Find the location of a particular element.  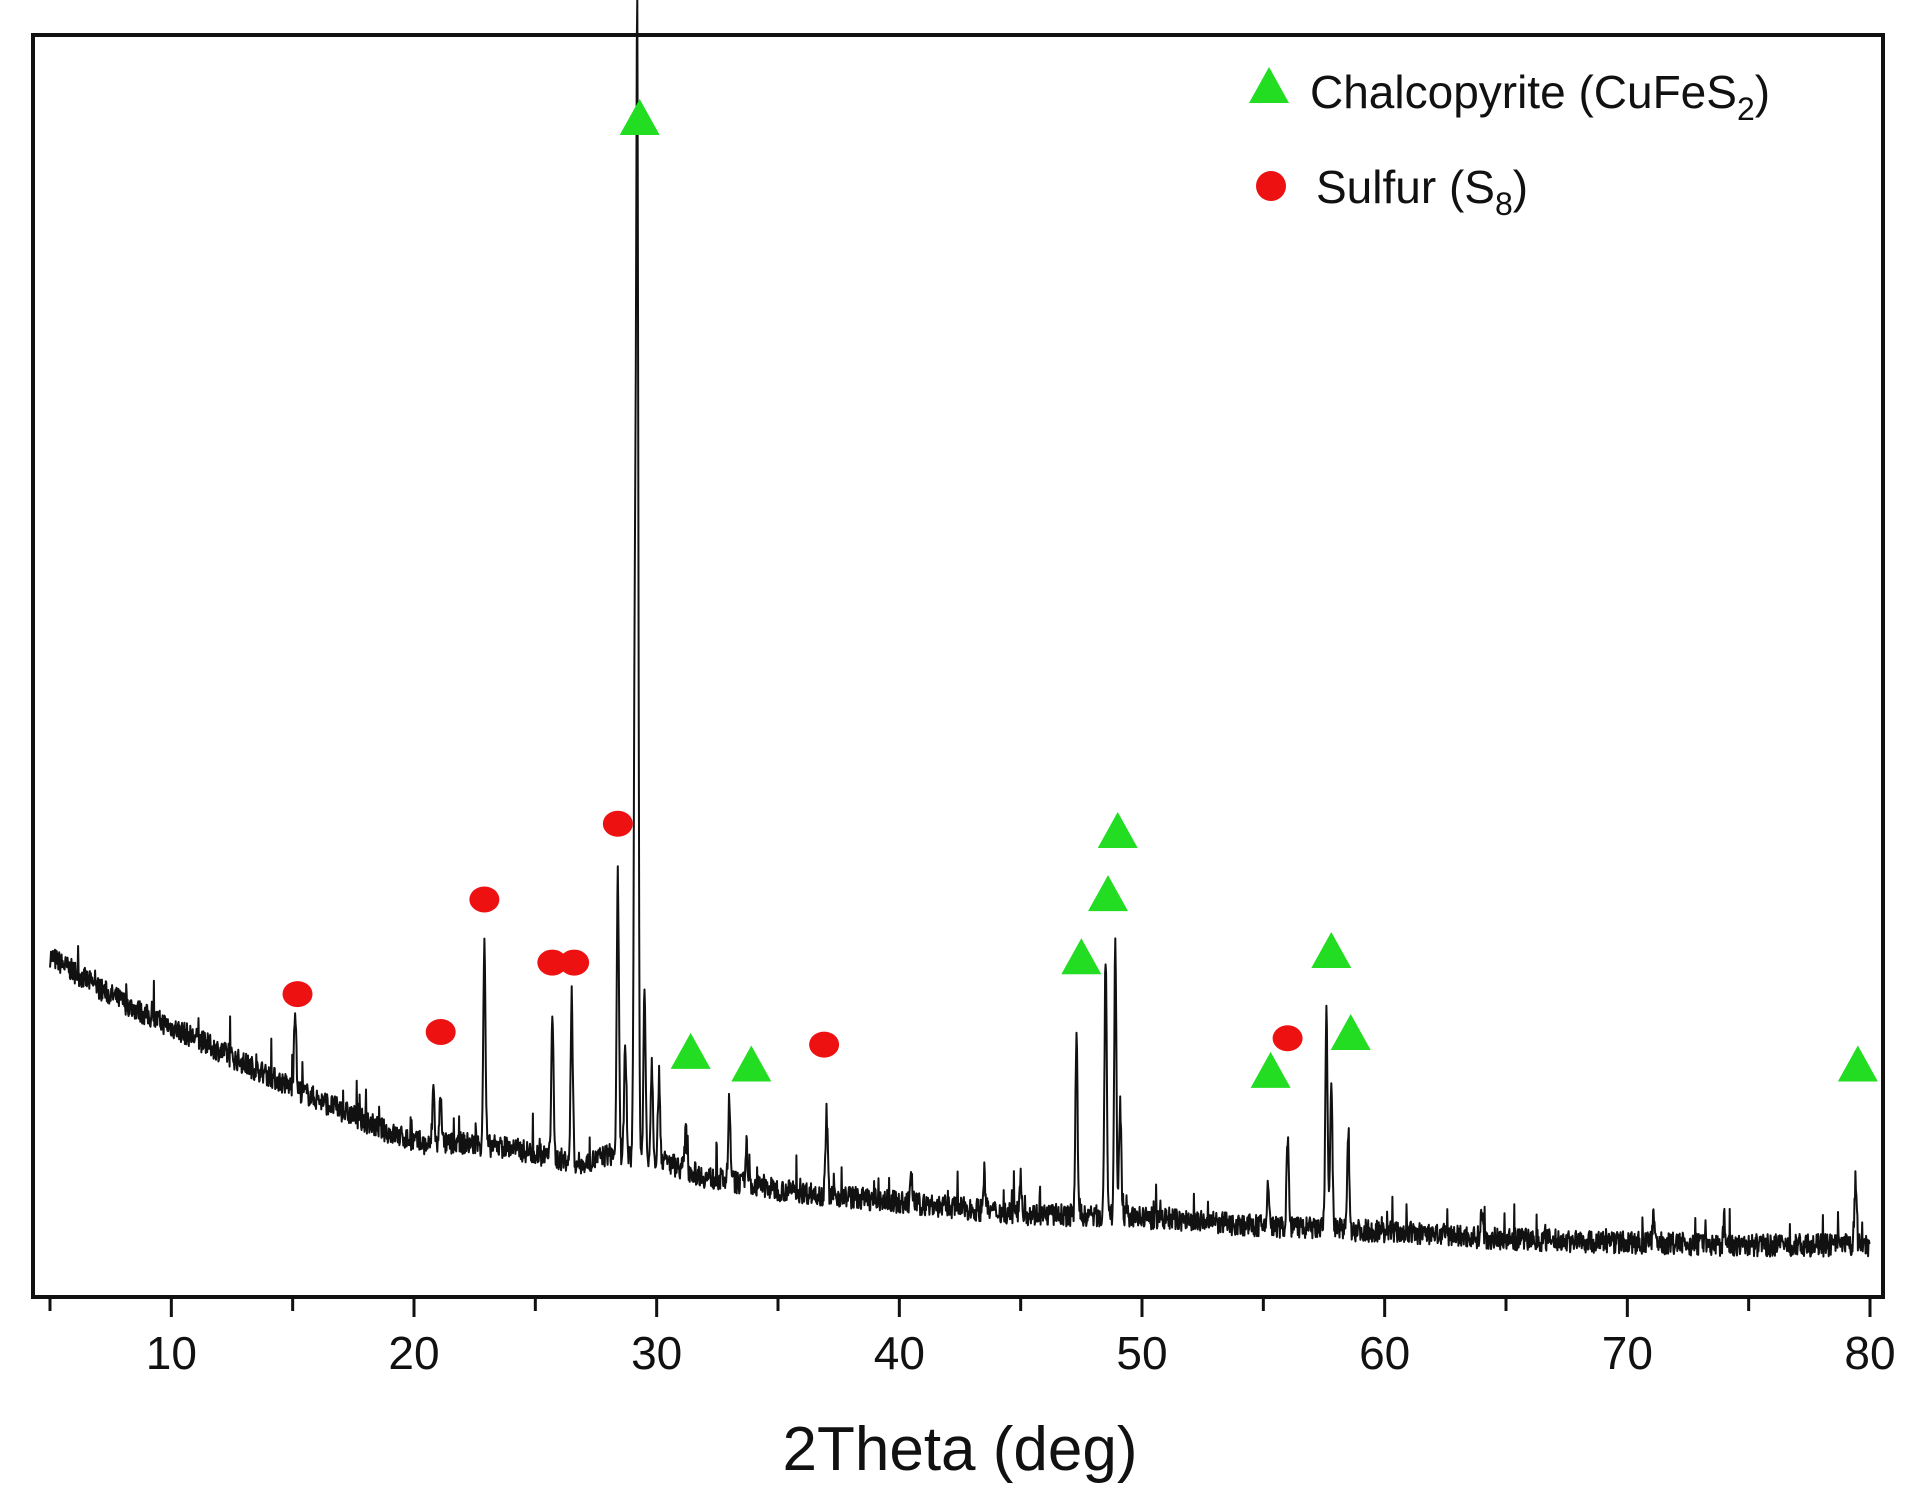

x-tick-label: 70 is located at coordinates (1627, 1353).